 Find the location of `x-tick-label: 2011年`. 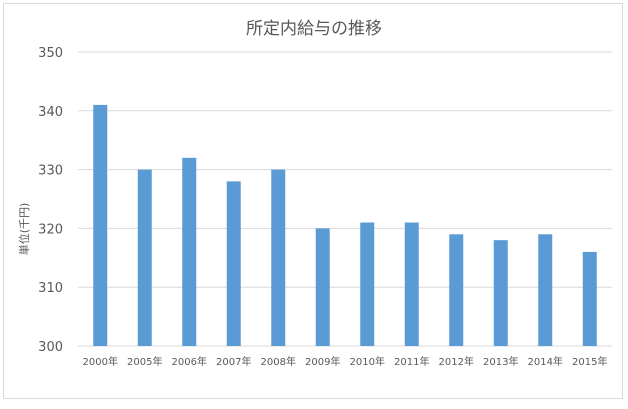

x-tick-label: 2011年 is located at coordinates (411, 361).